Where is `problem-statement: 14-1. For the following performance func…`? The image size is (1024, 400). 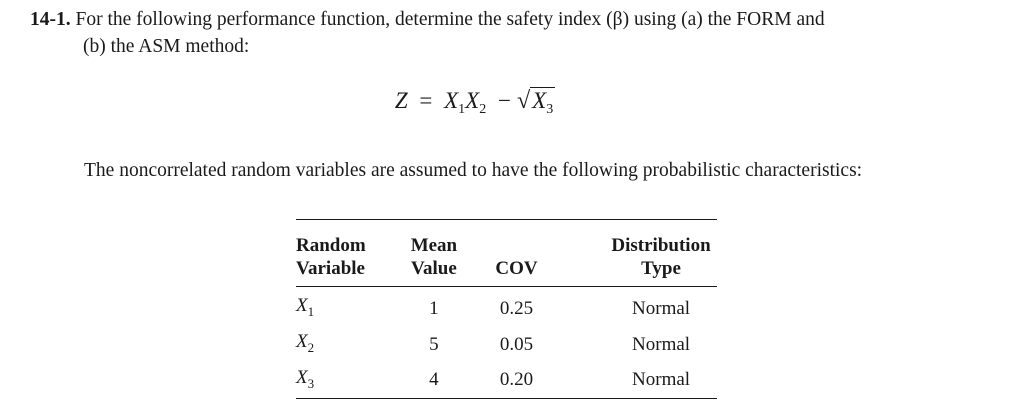 problem-statement: 14-1. For the following performance func… is located at coordinates (510, 33).